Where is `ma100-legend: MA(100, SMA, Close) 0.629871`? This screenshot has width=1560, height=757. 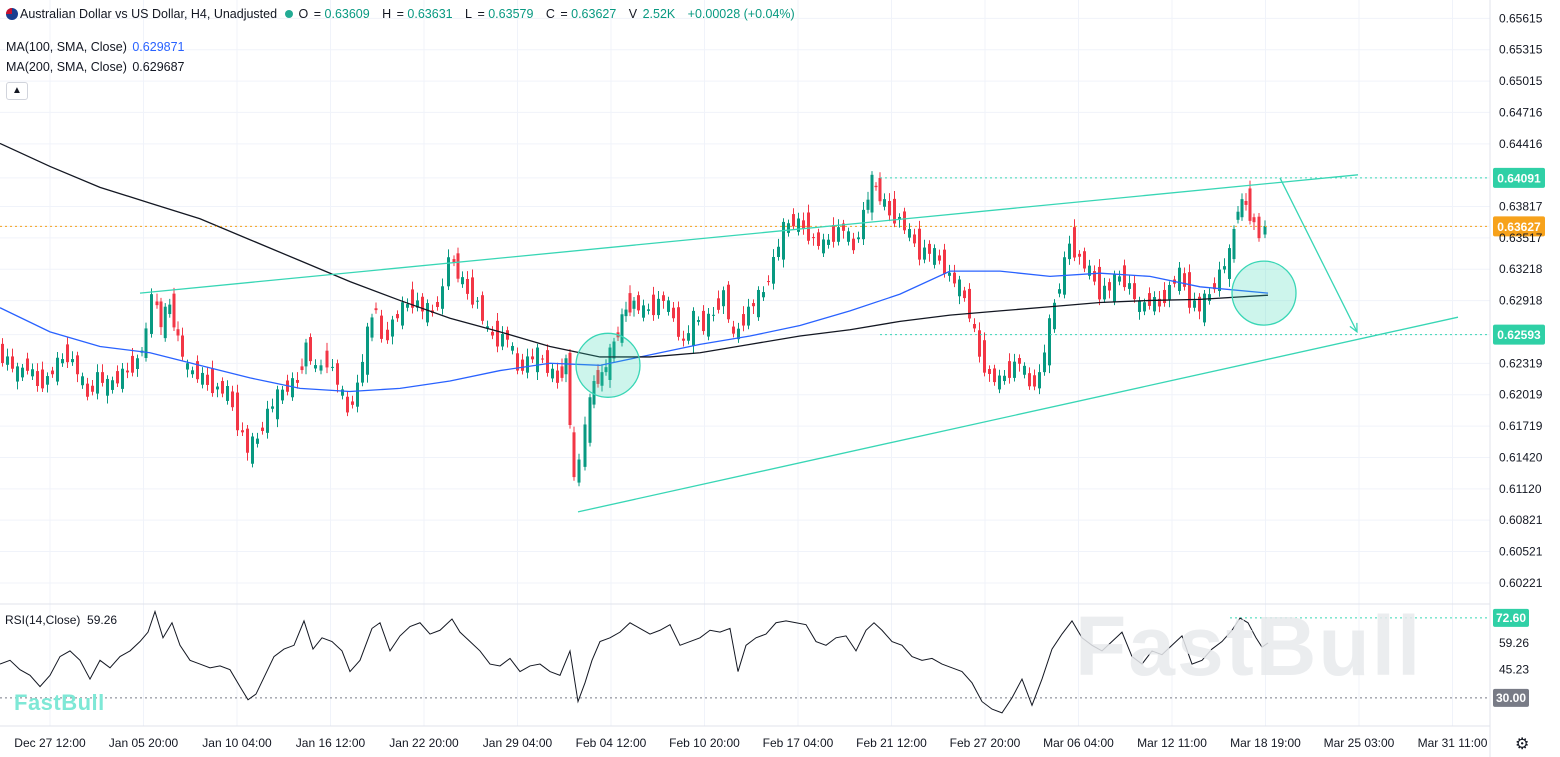
ma100-legend: MA(100, SMA, Close) 0.629871 is located at coordinates (96, 47).